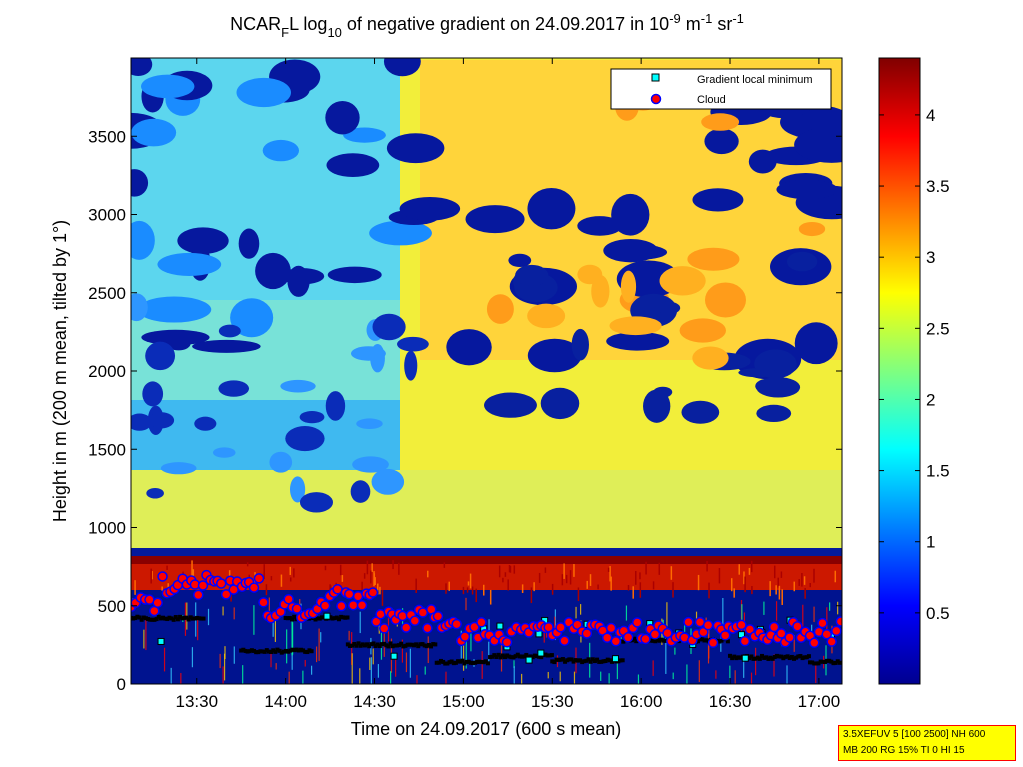  Describe the element at coordinates (930, 115) in the screenshot. I see `colorbar-tick-label: 4` at that location.